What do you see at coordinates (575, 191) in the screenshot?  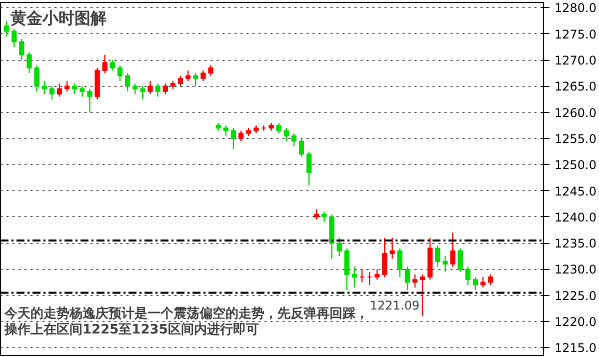 I see `y-tick-label: 1245.0` at bounding box center [575, 191].